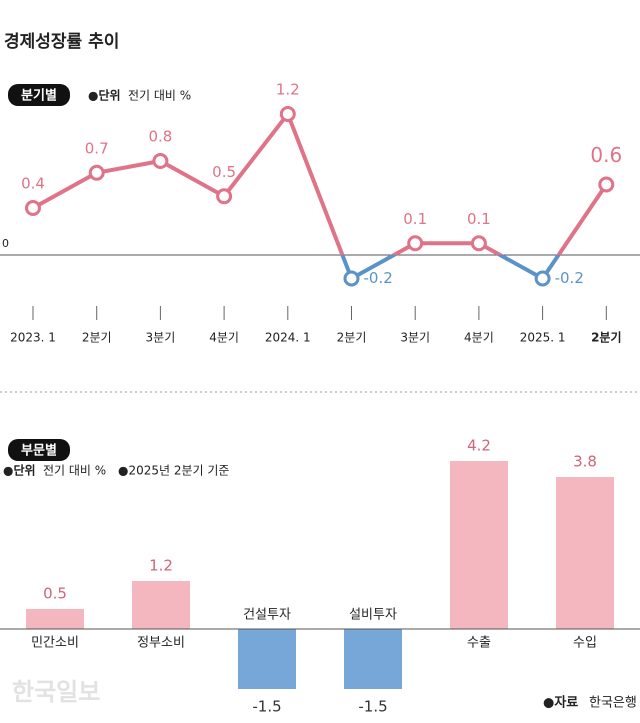  What do you see at coordinates (288, 338) in the screenshot?
I see `x-tick-label: 2024. 1` at bounding box center [288, 338].